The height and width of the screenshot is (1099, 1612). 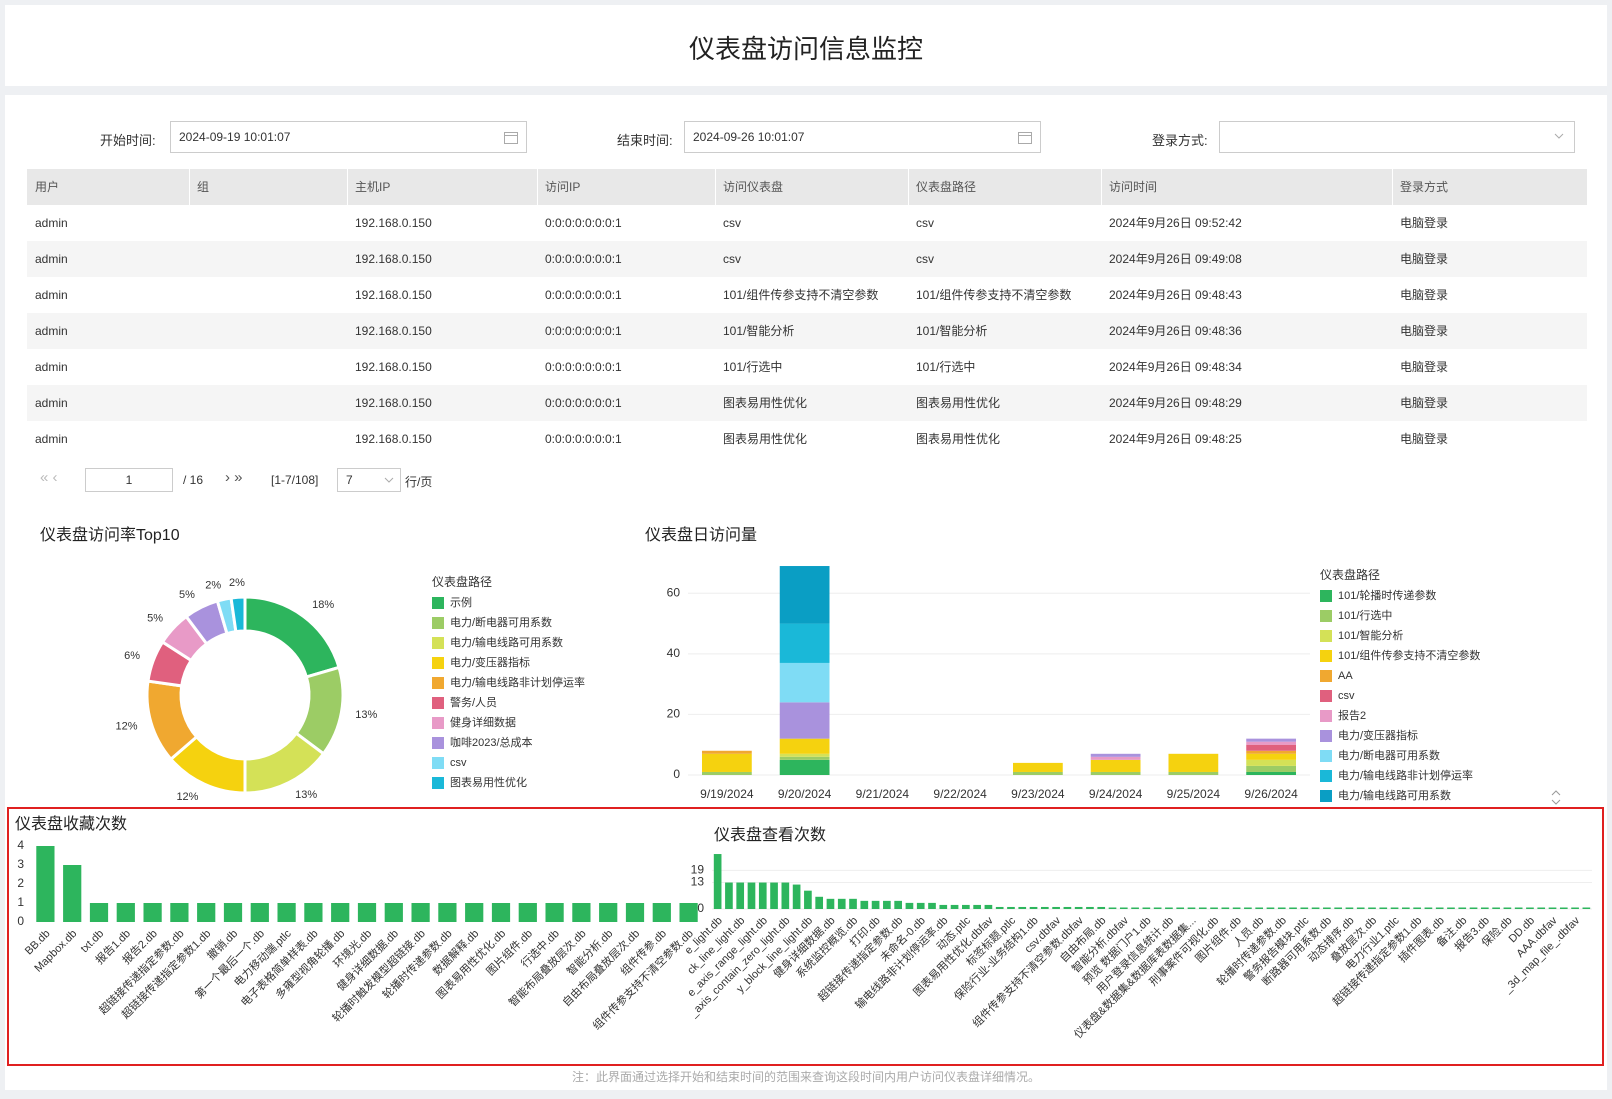 I want to click on table-cell: 101/行选中, so click(x=753, y=367).